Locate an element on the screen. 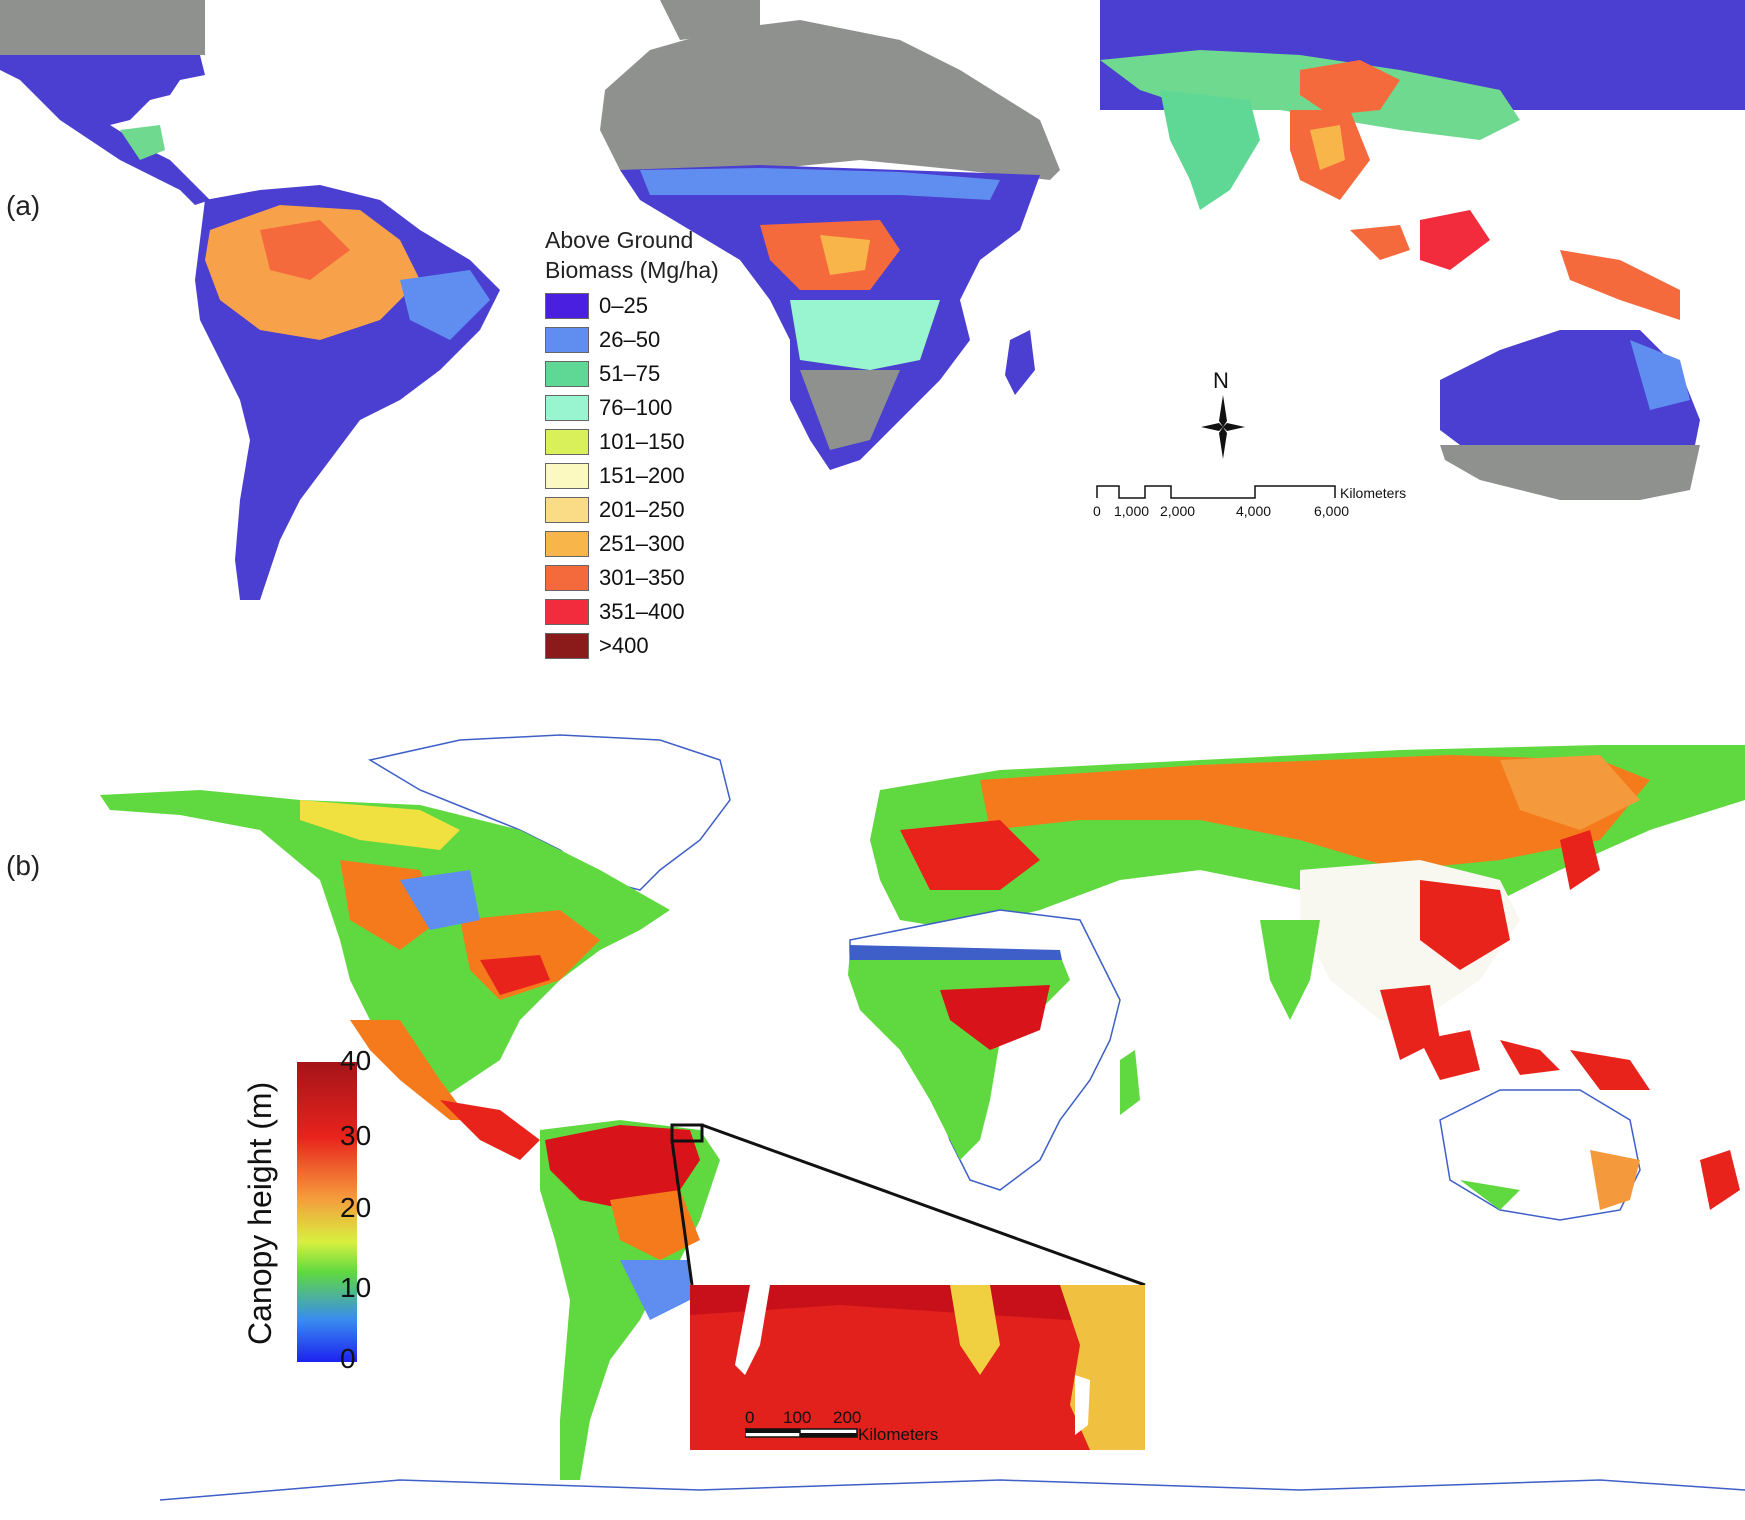 The image size is (1745, 1520). scale-bar is located at coordinates (1216, 492).